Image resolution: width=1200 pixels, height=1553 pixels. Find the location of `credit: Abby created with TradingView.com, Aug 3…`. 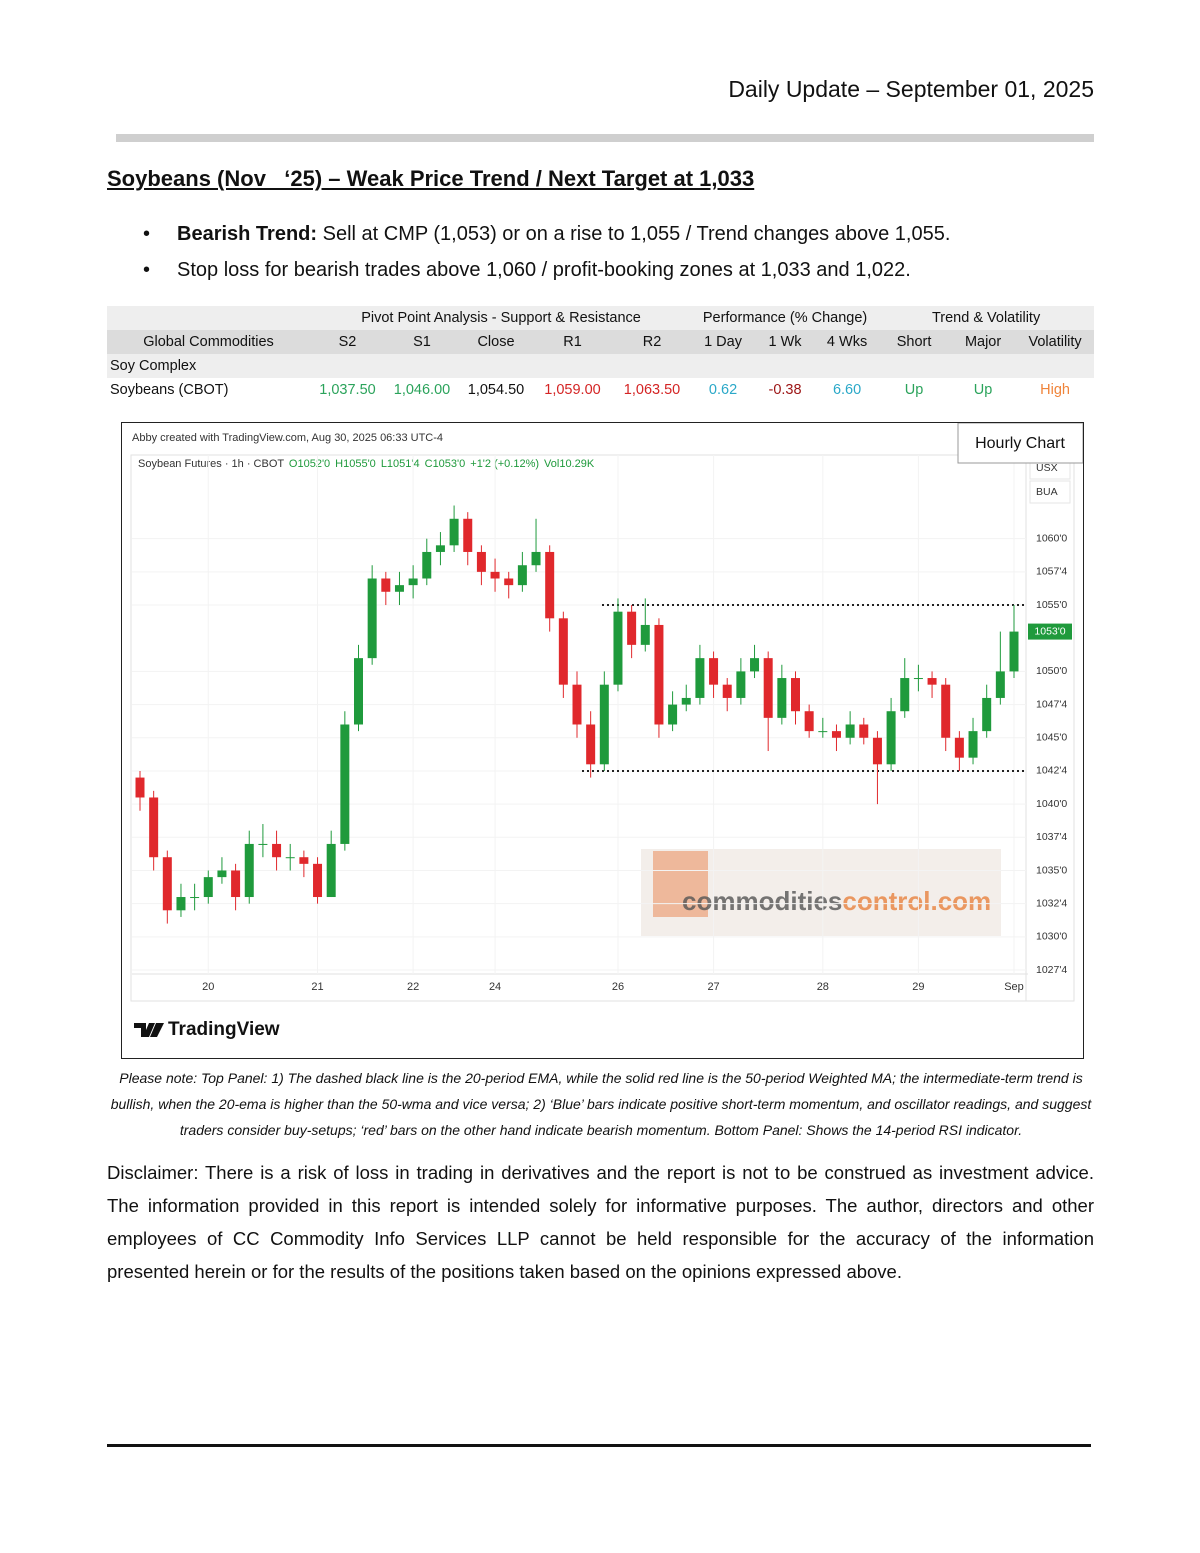

credit: Abby created with TradingView.com, Aug 3… is located at coordinates (287, 438).